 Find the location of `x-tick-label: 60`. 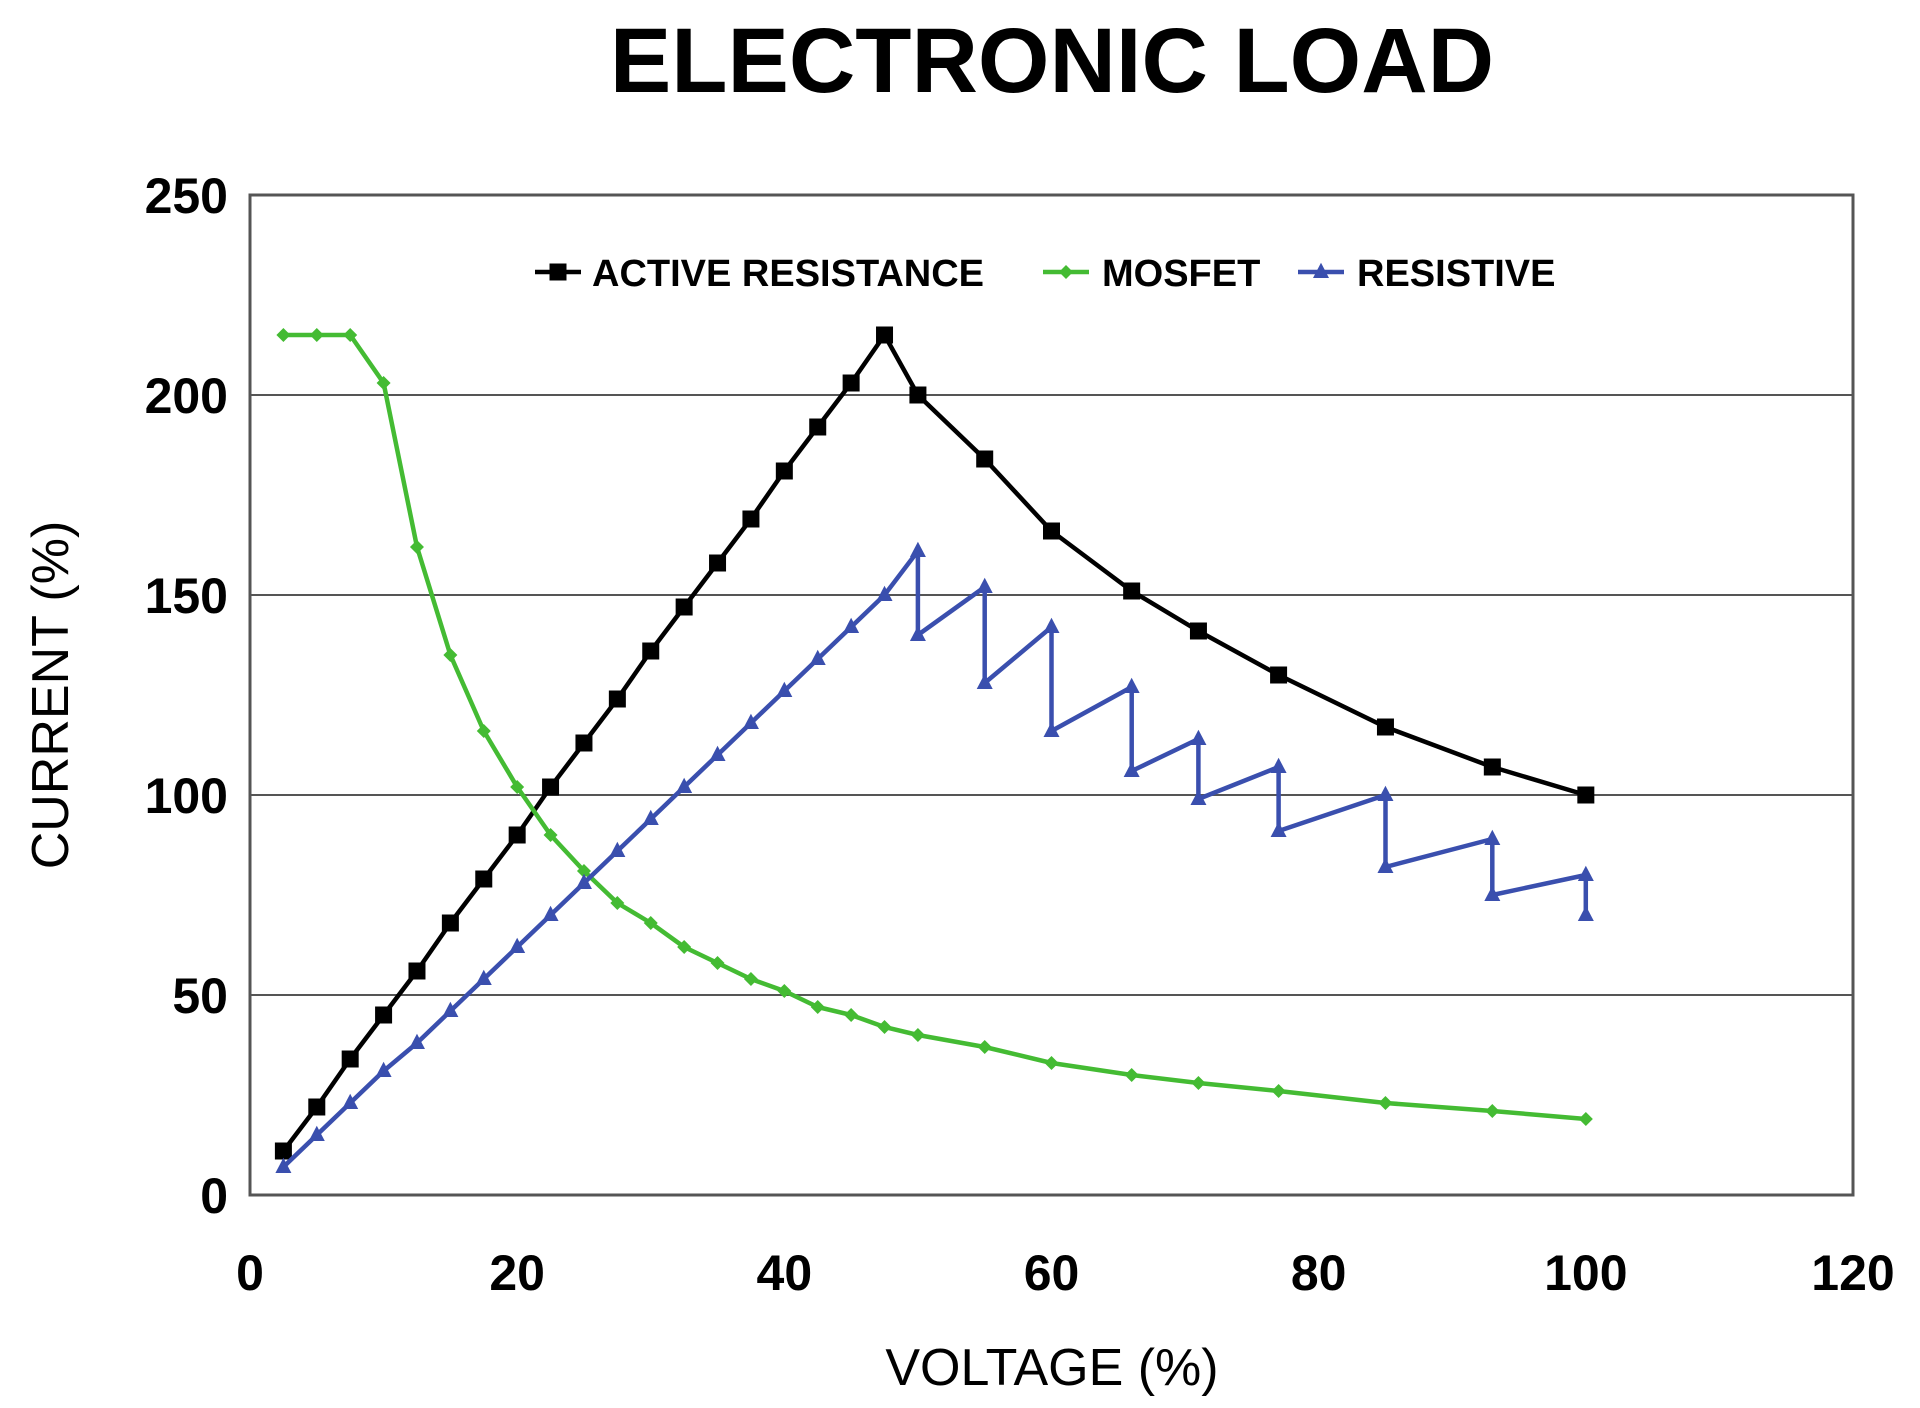

x-tick-label: 60 is located at coordinates (1052, 1273).